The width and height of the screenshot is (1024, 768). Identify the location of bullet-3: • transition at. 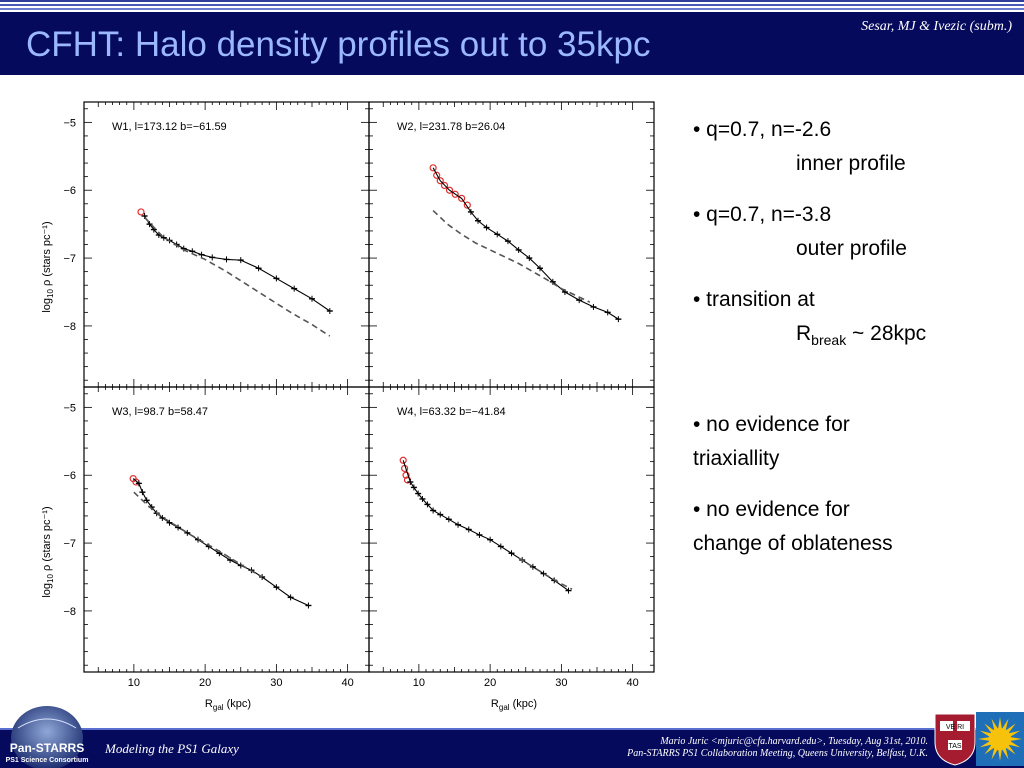
(754, 299).